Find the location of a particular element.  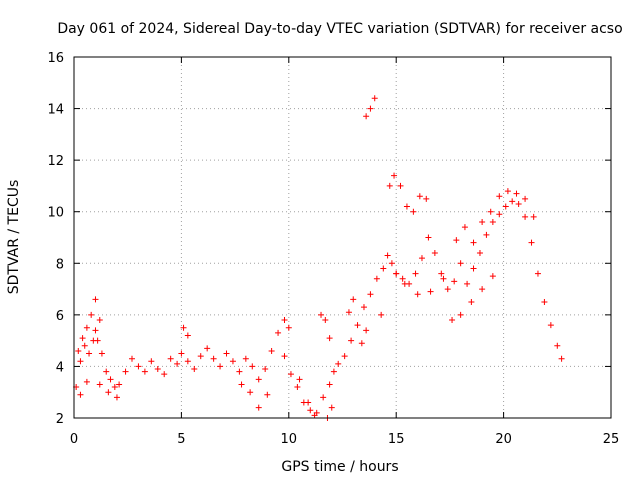

x-tick-label: 0 is located at coordinates (74, 439).